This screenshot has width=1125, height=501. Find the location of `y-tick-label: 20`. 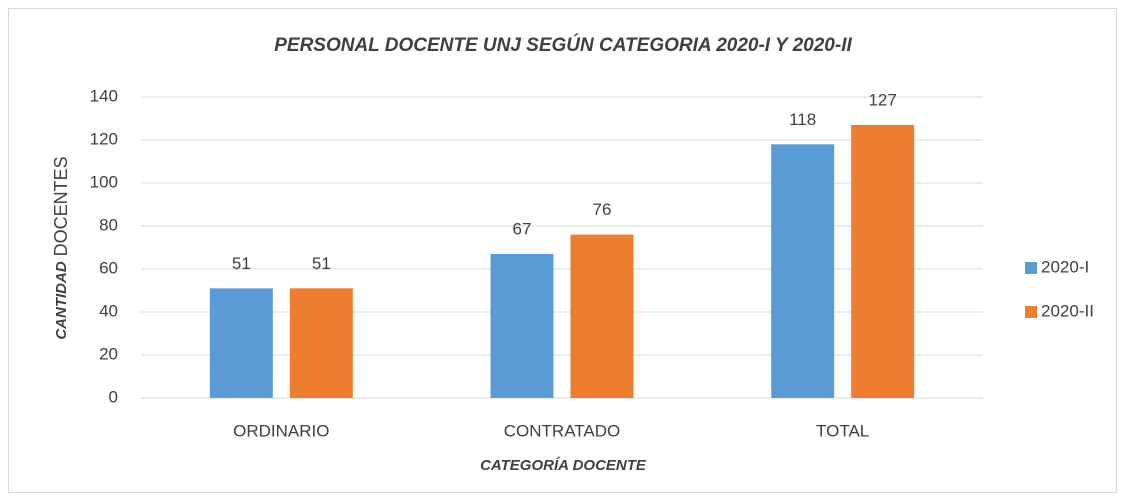

y-tick-label: 20 is located at coordinates (108, 353).